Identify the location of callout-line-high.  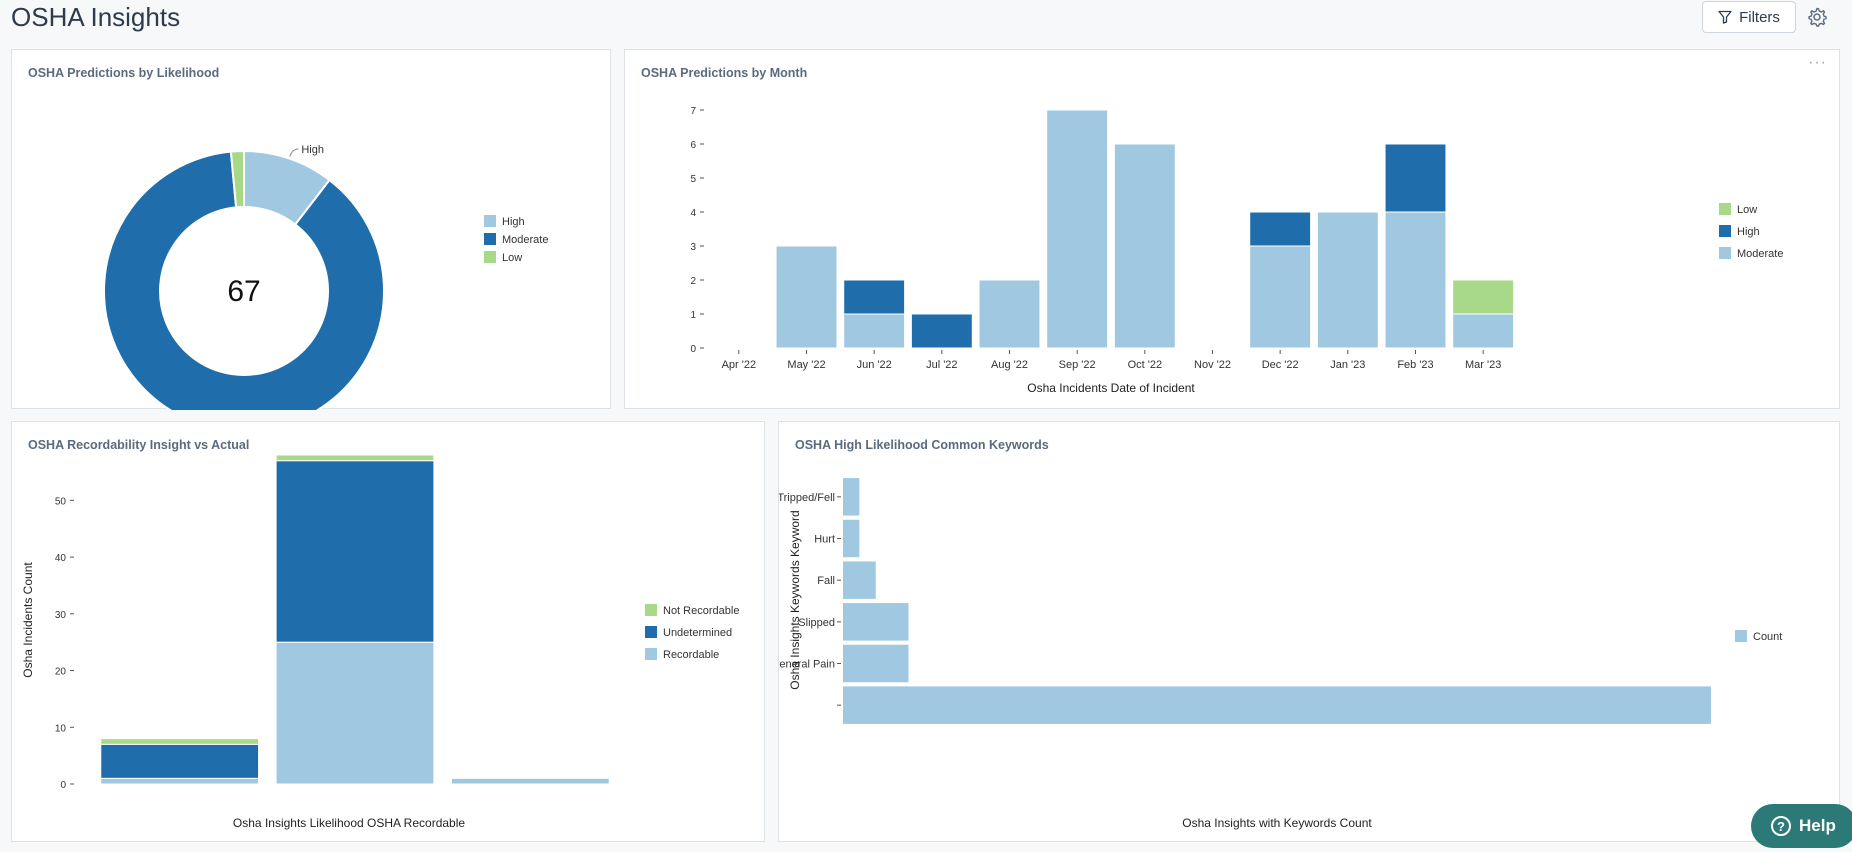
(294, 152).